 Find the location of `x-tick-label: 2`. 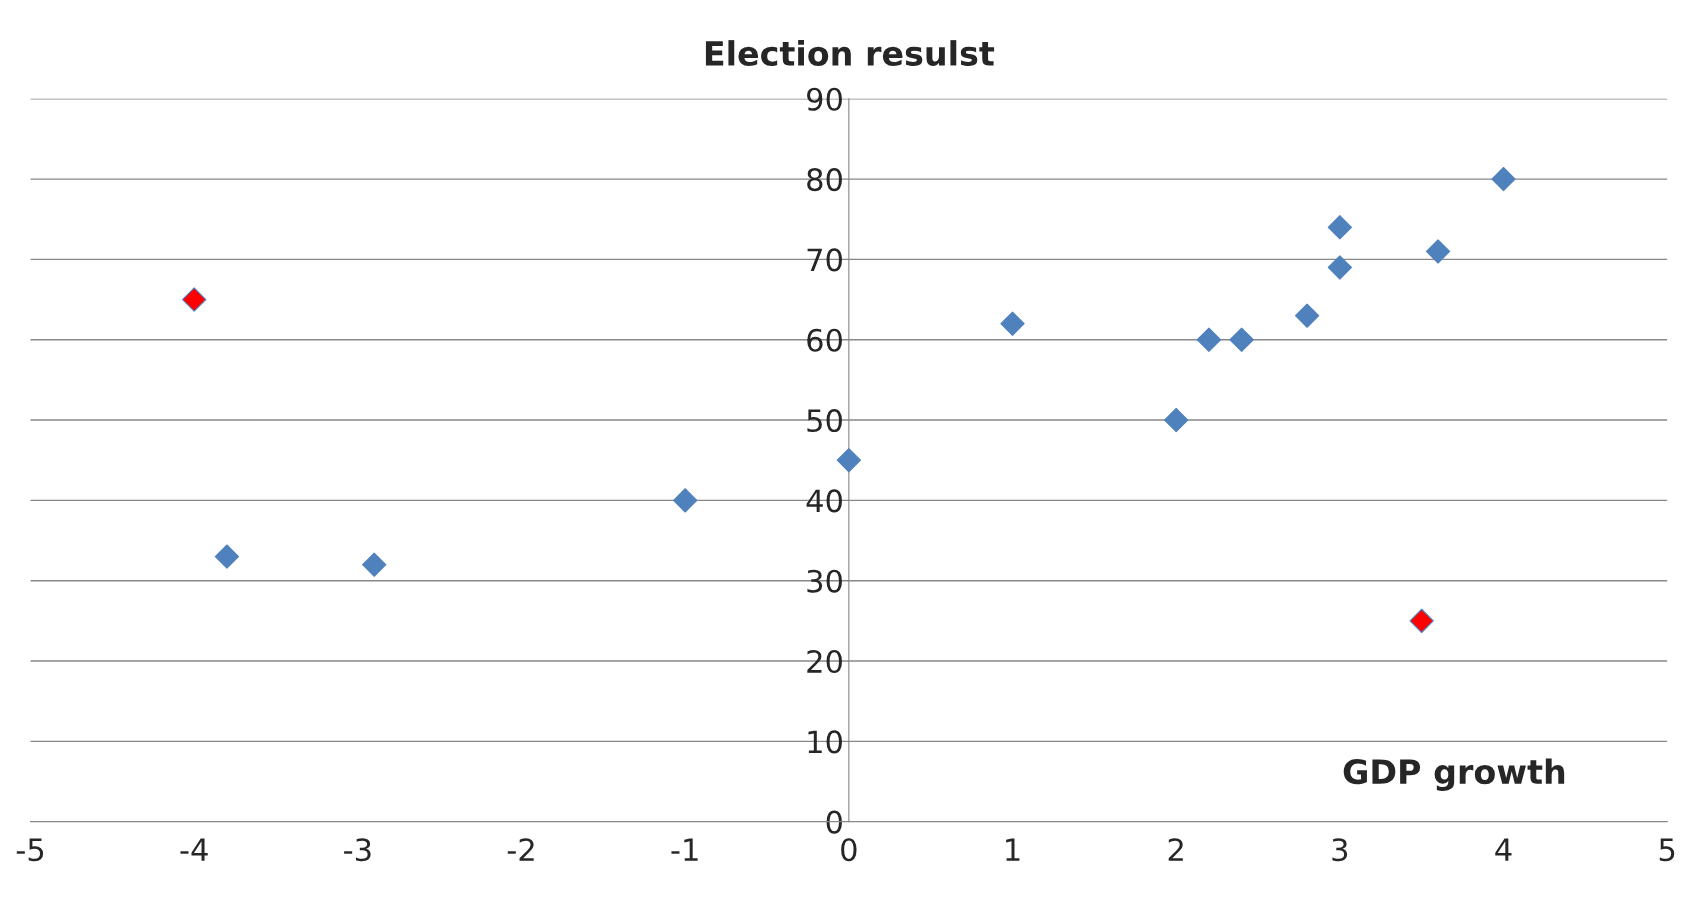

x-tick-label: 2 is located at coordinates (1175, 849).